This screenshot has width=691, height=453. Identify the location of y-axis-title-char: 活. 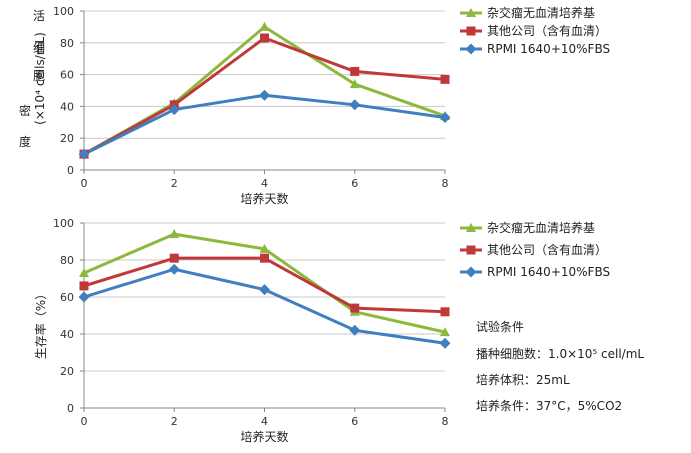
(39, 16).